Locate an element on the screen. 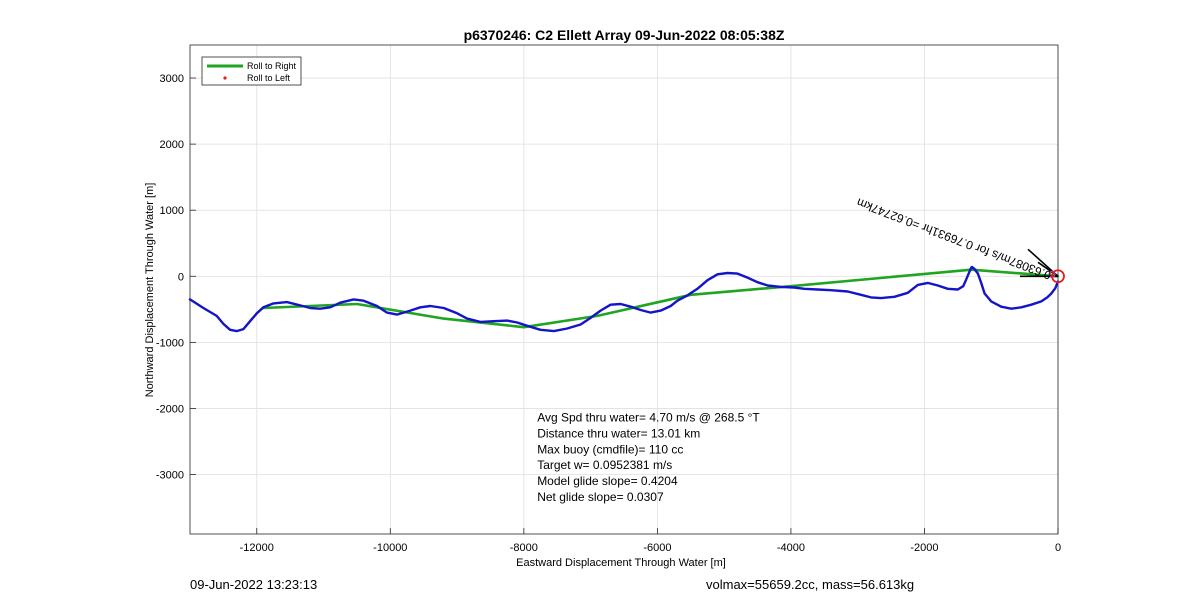 The image size is (1200, 601). stats-annotation: Max buoy (cmdfile)= 110 cc is located at coordinates (610, 449).